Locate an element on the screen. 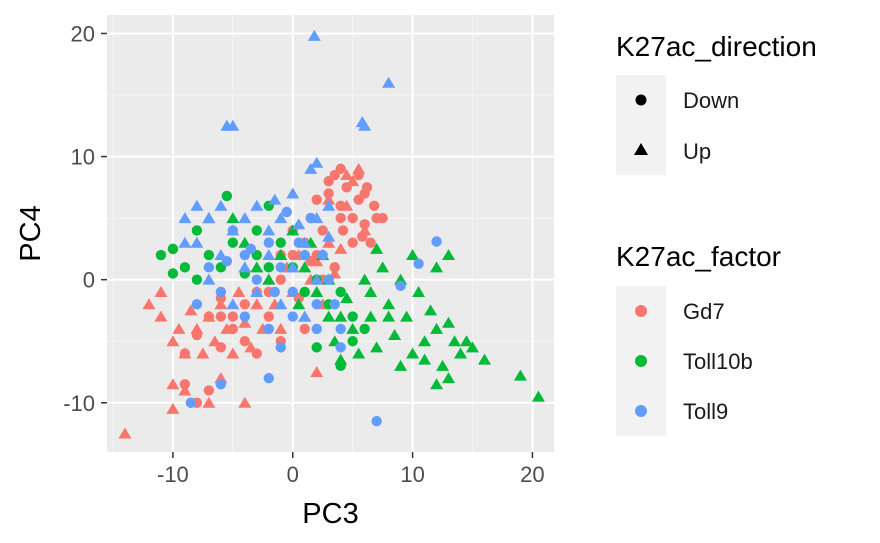  legend-toll9-swatch is located at coordinates (641, 411).